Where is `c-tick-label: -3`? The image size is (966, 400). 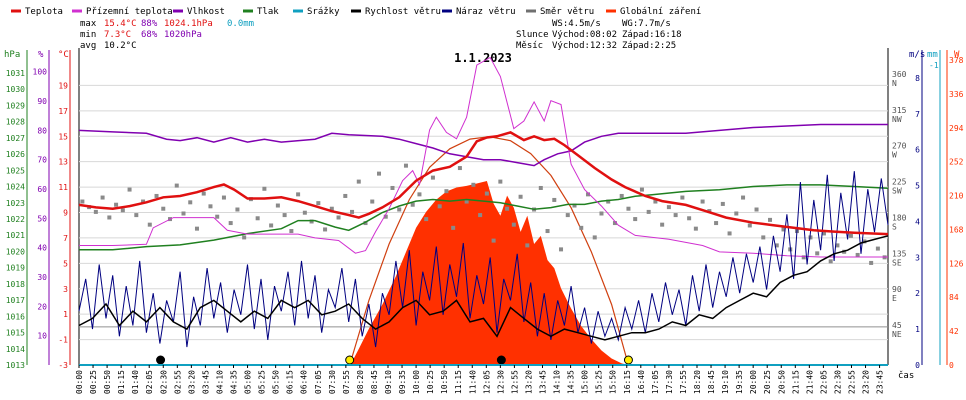
c-tick-label: -3 is located at coordinates (63, 365).